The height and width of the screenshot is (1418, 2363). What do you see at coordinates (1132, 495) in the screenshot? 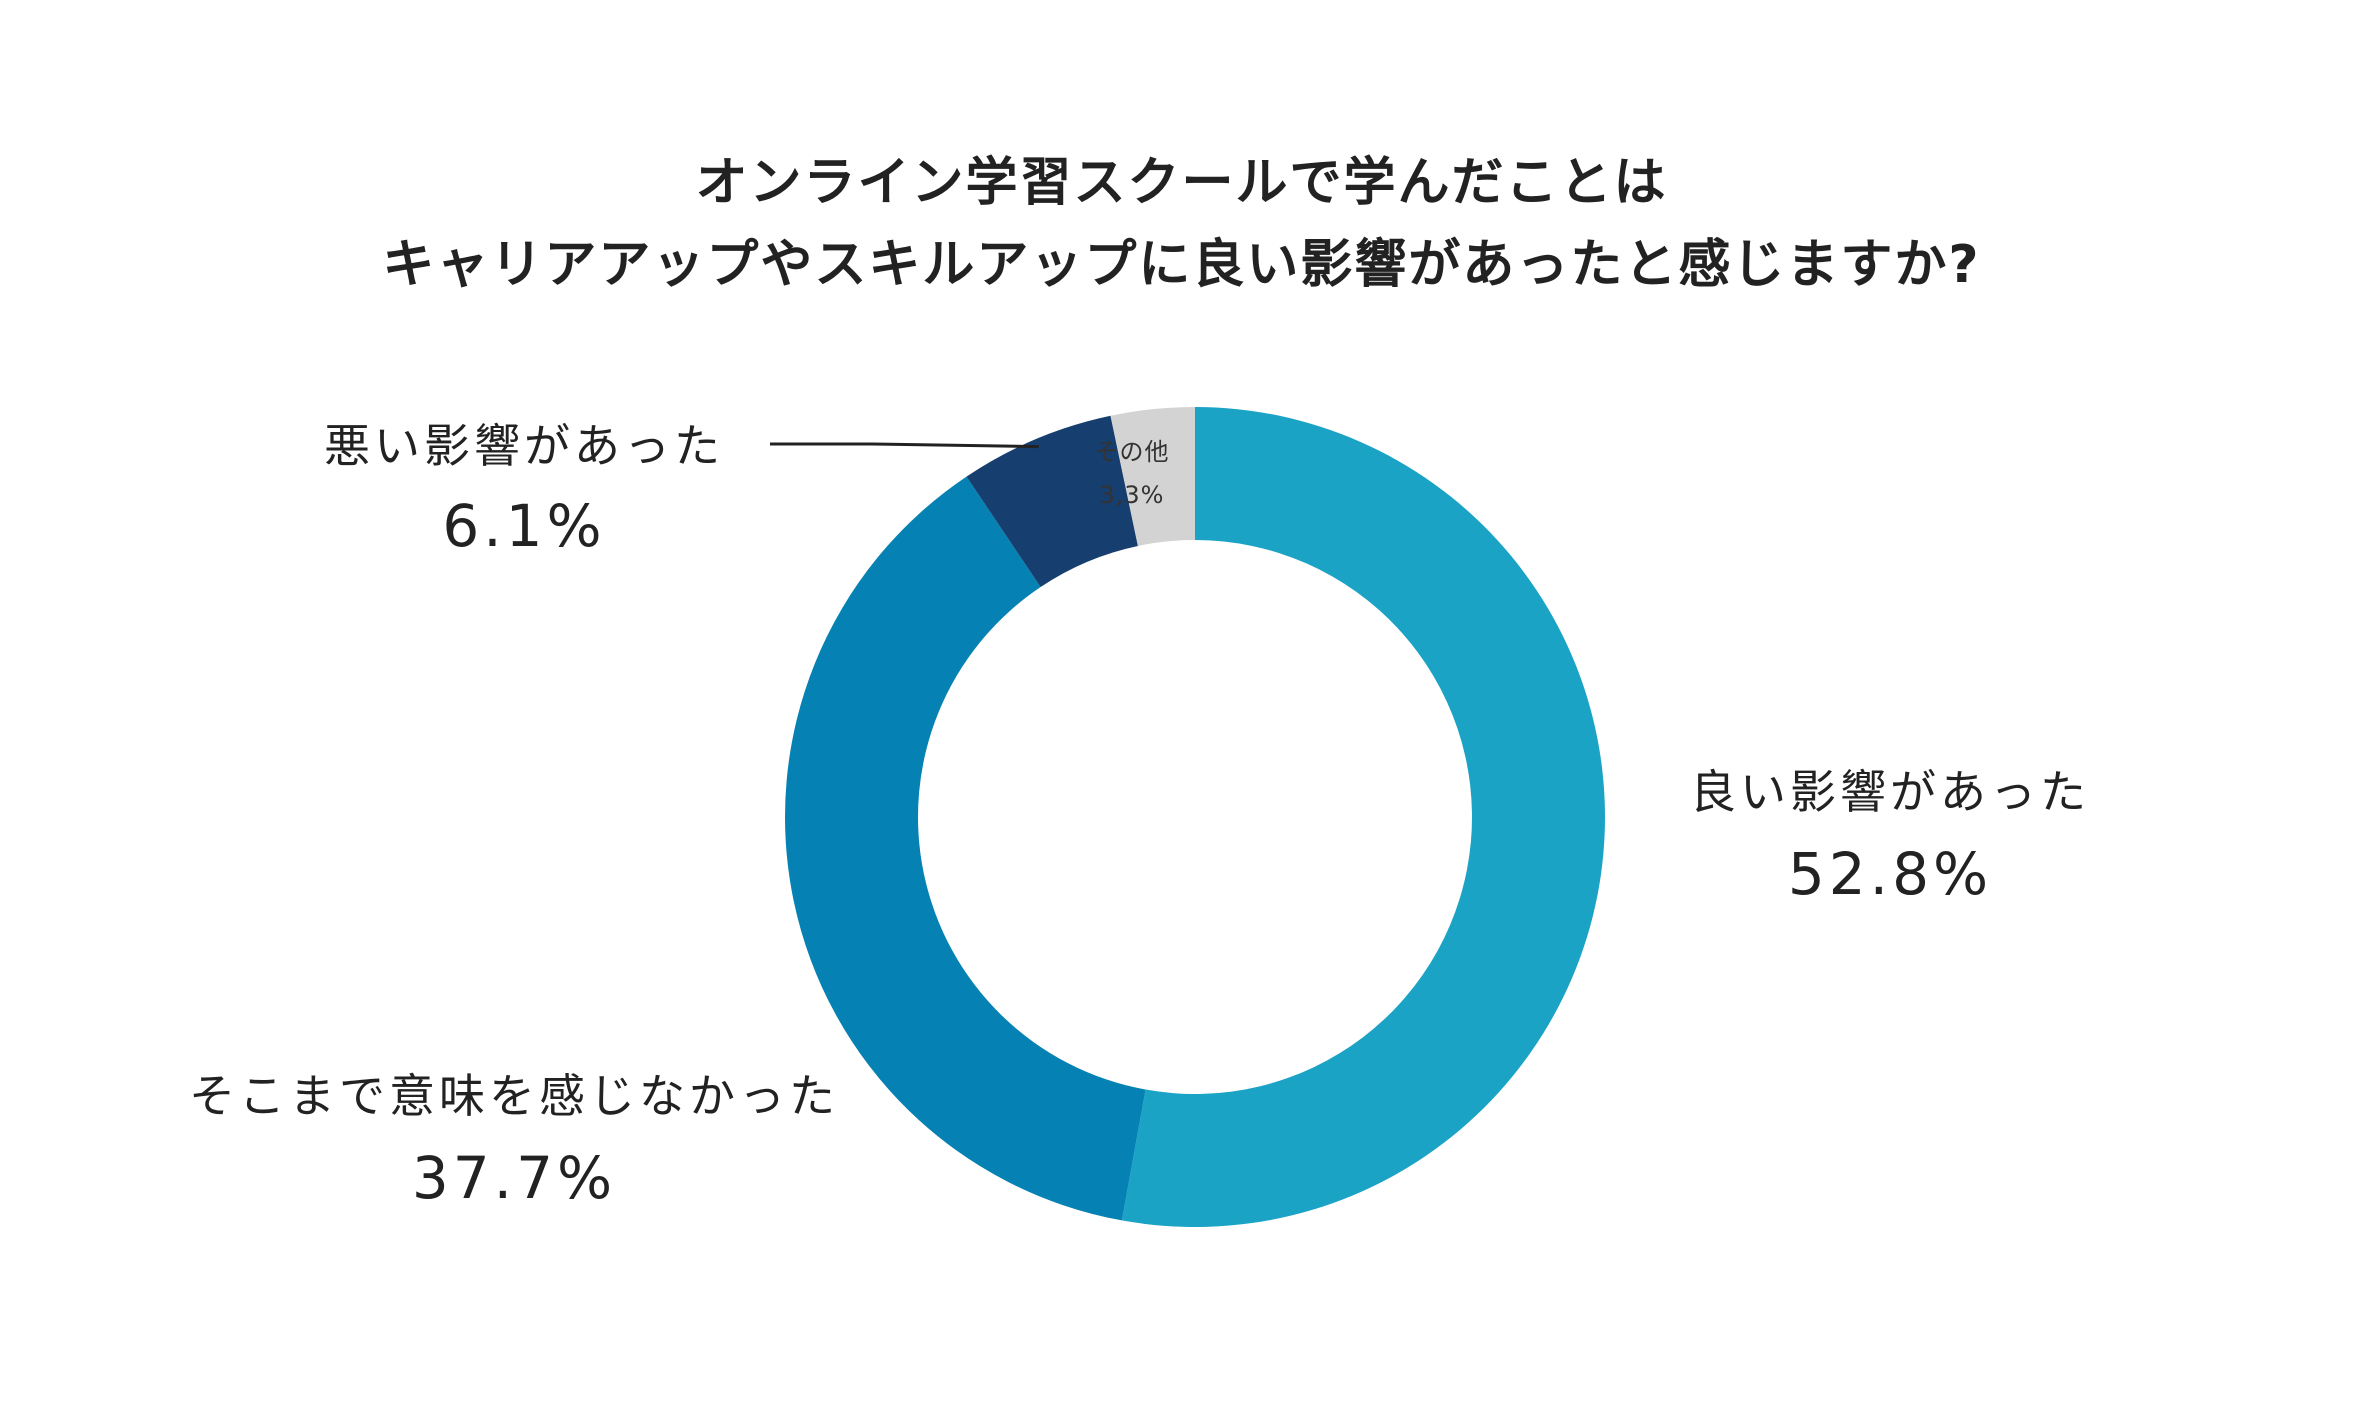
I see `slice-value-label-4: 3,3%` at bounding box center [1132, 495].